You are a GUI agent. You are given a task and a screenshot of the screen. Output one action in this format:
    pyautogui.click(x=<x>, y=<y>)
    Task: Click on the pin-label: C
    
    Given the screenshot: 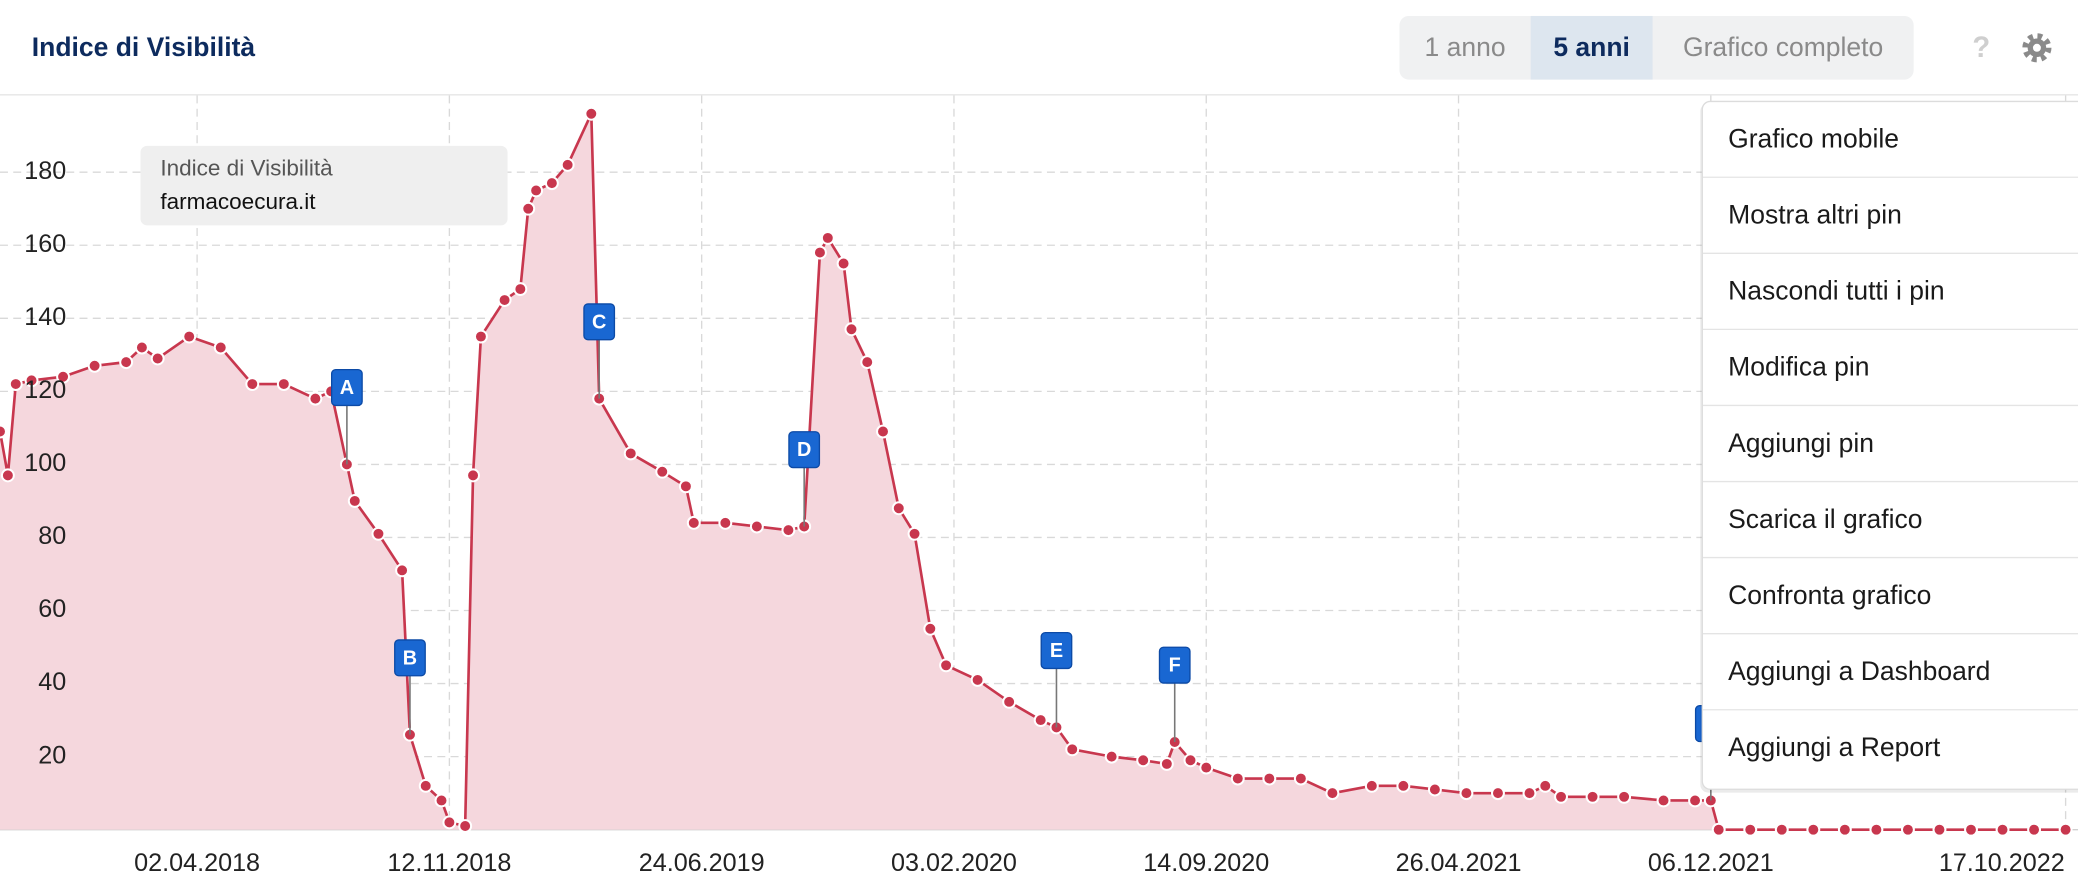 What is the action you would take?
    pyautogui.click(x=599, y=322)
    